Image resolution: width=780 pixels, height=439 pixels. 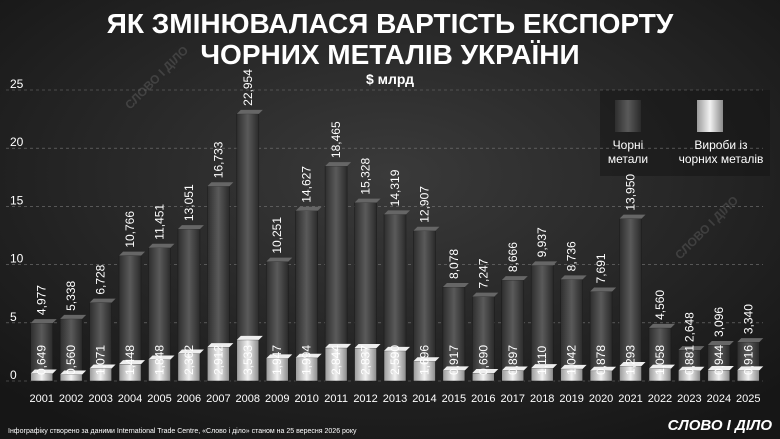 I want to click on legend-entry: Чорні метали, so click(x=628, y=152).